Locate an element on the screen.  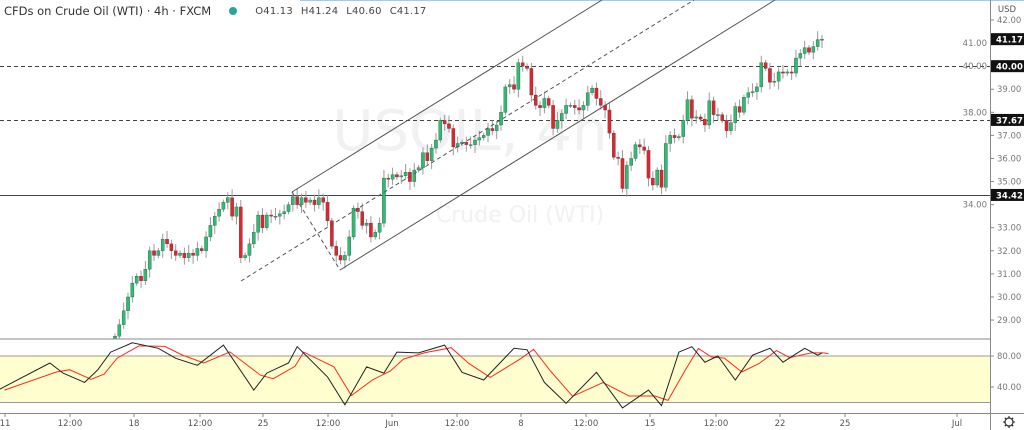
gear-icon-ring is located at coordinates (1009, 422).